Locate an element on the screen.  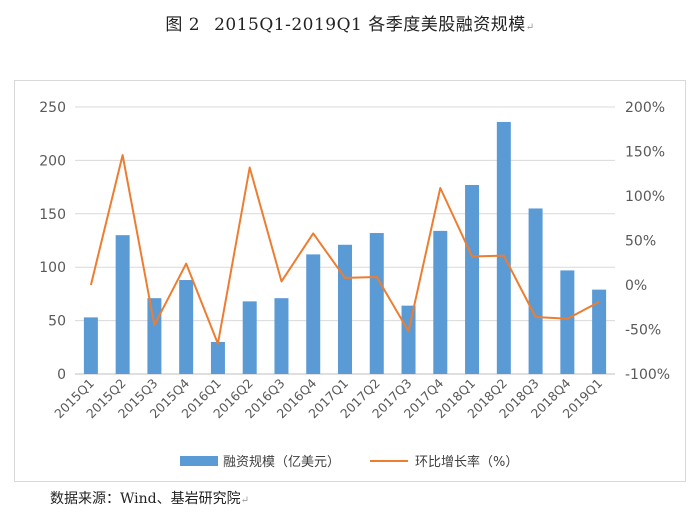
figure-title: 图 2 2015Q1-2019Q1 各季度美股融资规模↵ is located at coordinates (350, 22).